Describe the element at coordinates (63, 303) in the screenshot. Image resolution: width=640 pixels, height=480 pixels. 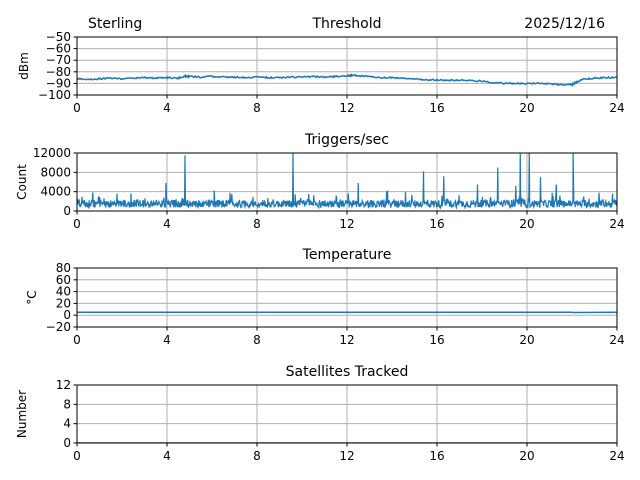
I see `y-tick-label: 20` at that location.